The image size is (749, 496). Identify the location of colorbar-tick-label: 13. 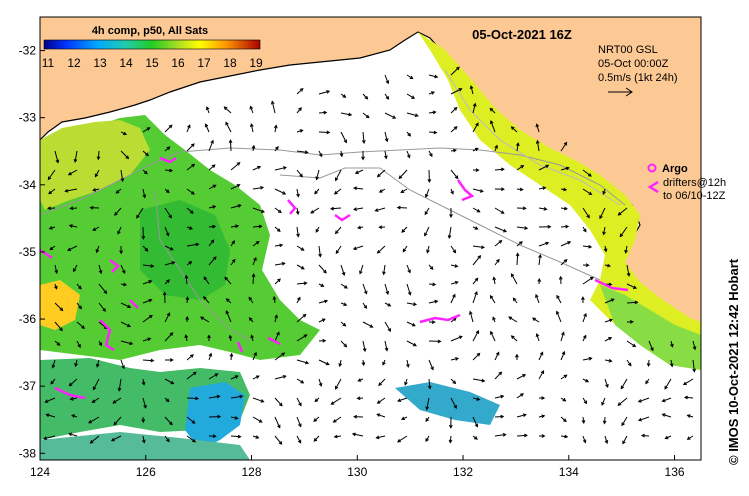
(100, 63).